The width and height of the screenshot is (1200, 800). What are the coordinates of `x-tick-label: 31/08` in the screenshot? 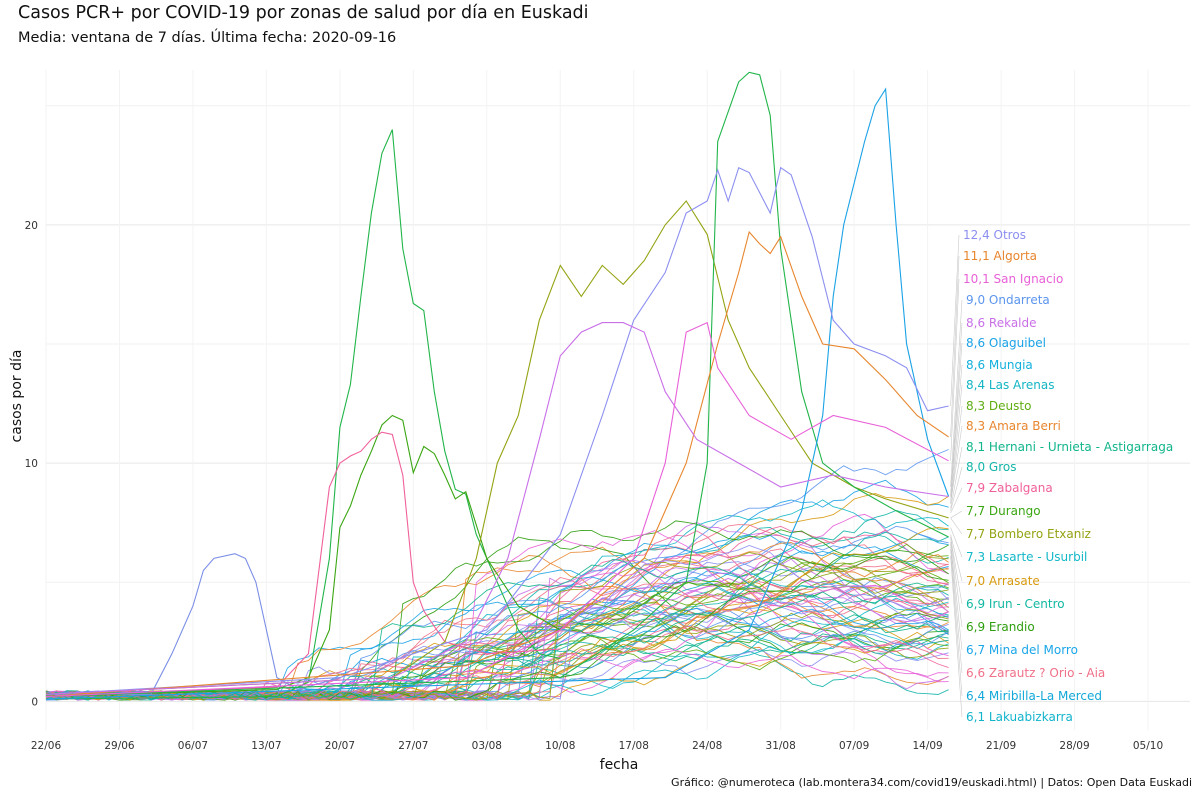 It's located at (781, 746).